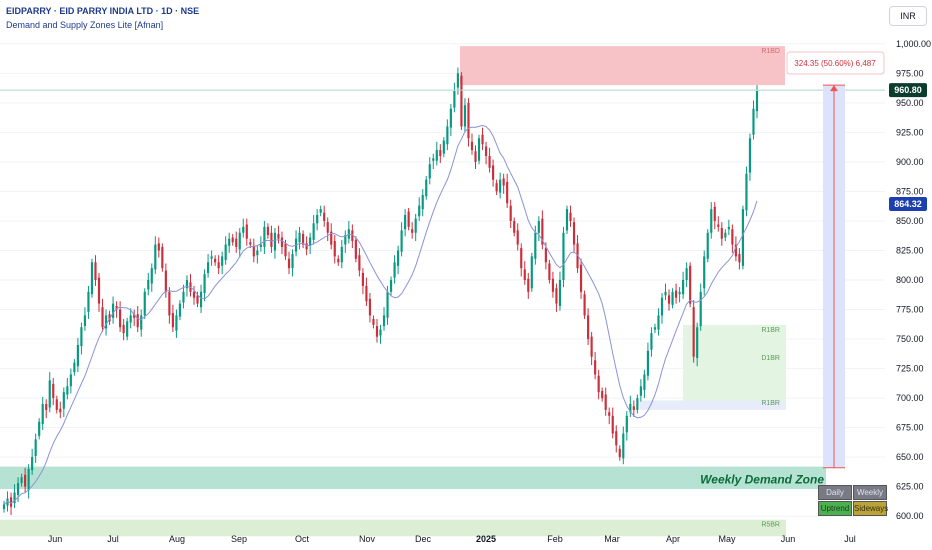  Describe the element at coordinates (910, 280) in the screenshot. I see `y-tick-label: 800.00` at that location.